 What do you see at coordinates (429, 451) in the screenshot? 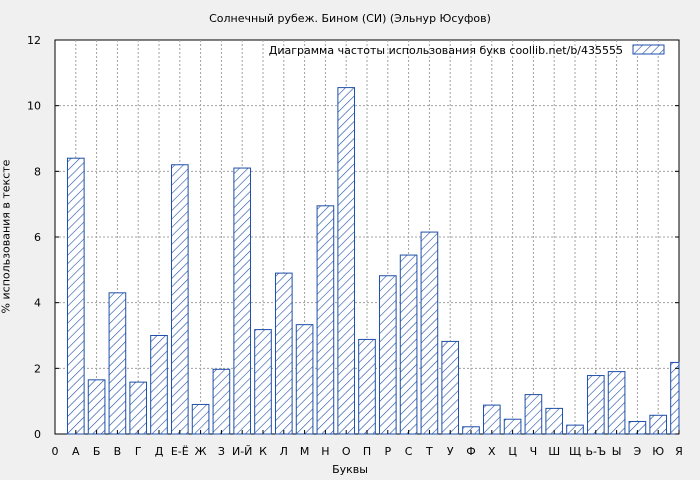
I see `x-tick-label: Т` at bounding box center [429, 451].